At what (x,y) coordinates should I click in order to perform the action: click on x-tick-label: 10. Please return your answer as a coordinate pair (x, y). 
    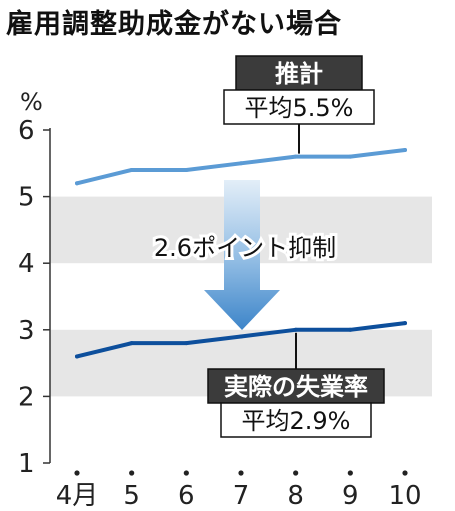
    Looking at the image, I should click on (404, 496).